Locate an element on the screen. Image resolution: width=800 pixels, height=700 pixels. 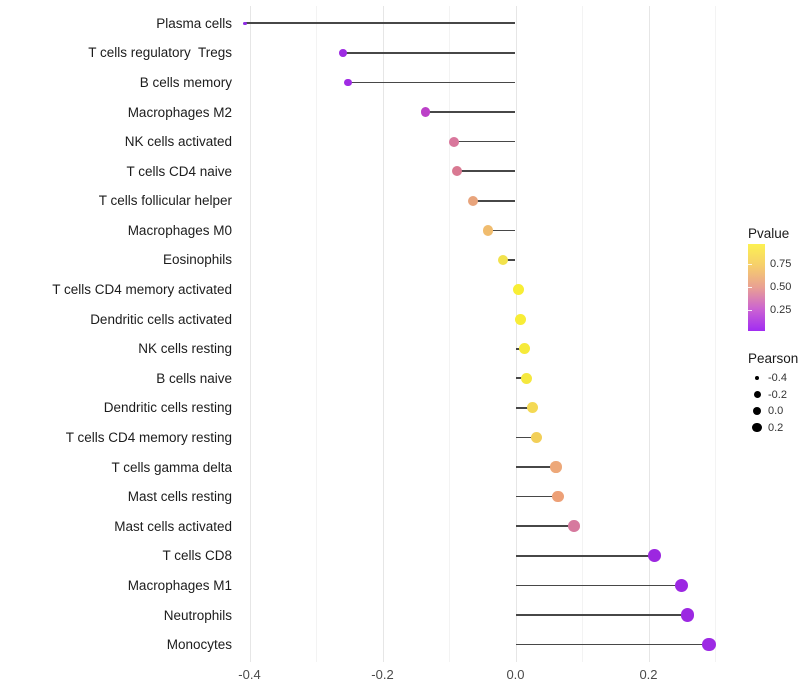
pearson-legend-title: Pearson is located at coordinates (773, 358).